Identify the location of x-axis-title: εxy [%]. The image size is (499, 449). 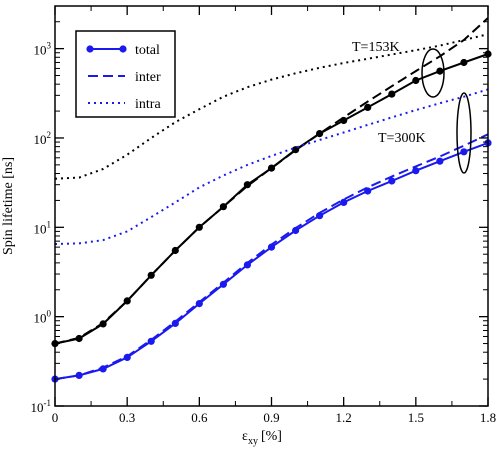
(262, 438).